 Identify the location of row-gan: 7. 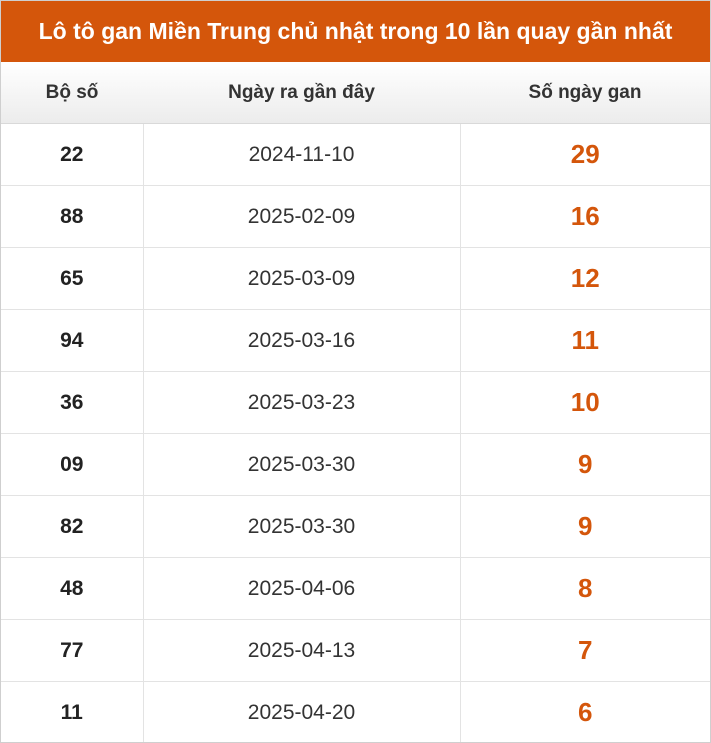
(585, 650).